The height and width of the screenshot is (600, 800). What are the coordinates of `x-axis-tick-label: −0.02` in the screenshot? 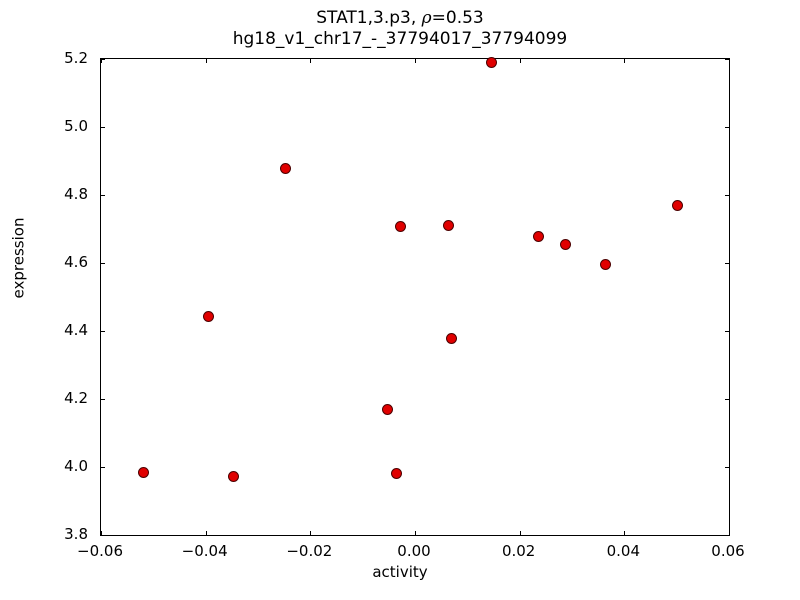 It's located at (309, 551).